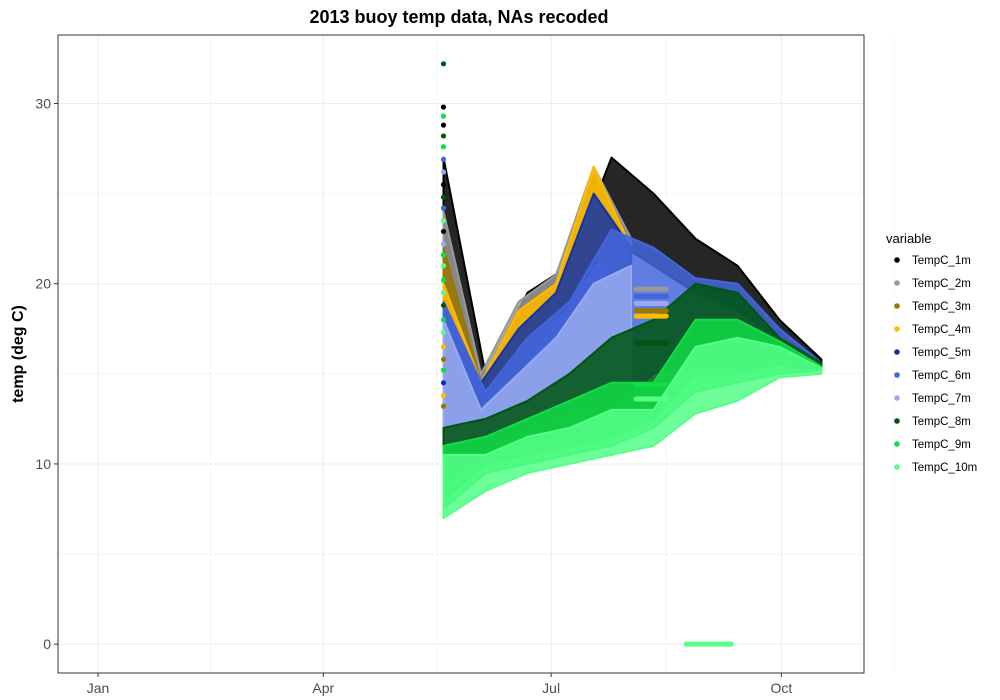 The height and width of the screenshot is (700, 1000). I want to click on chart-title: 2013 buoy temp data, NAs recoded, so click(458, 17).